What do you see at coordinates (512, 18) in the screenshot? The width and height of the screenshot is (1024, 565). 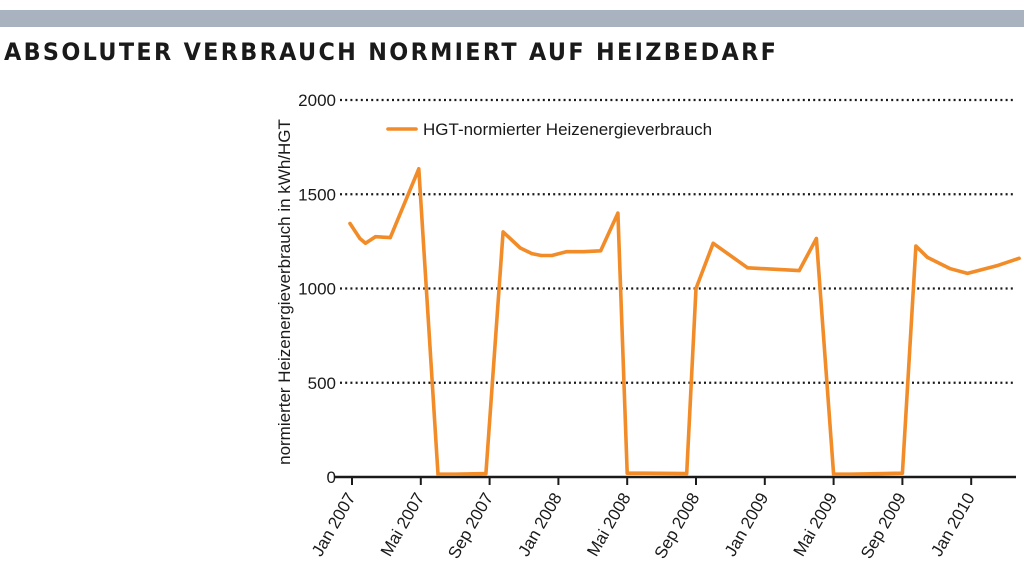 I see `header-accent-bar` at bounding box center [512, 18].